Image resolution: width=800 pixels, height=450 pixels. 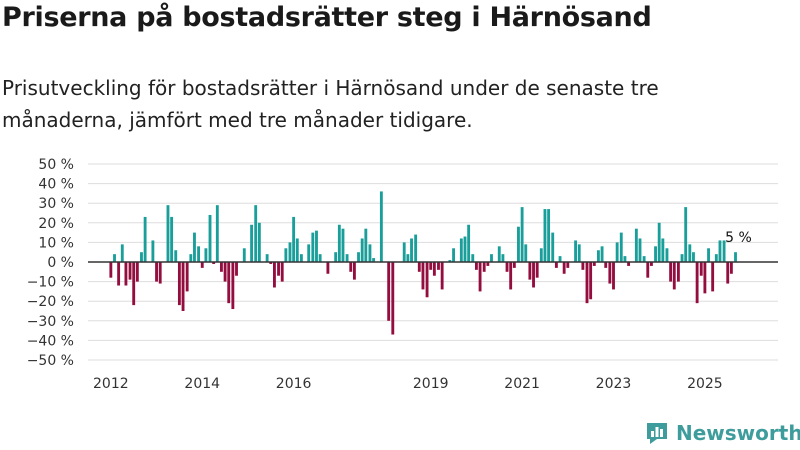 What do you see at coordinates (522, 384) in the screenshot?
I see `x-tick-label: 2021` at bounding box center [522, 384].